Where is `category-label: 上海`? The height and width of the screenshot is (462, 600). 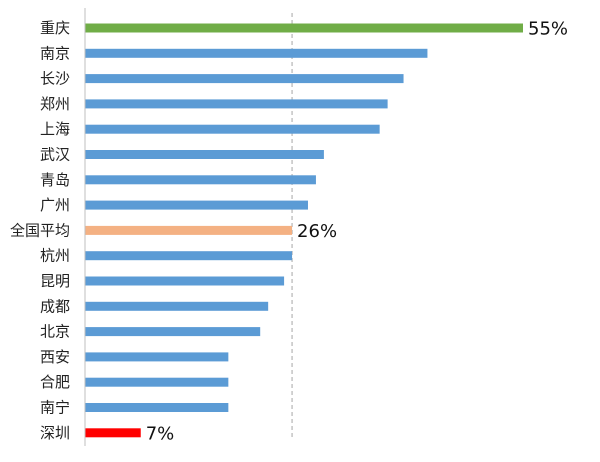 category-label: 上海 is located at coordinates (55, 129).